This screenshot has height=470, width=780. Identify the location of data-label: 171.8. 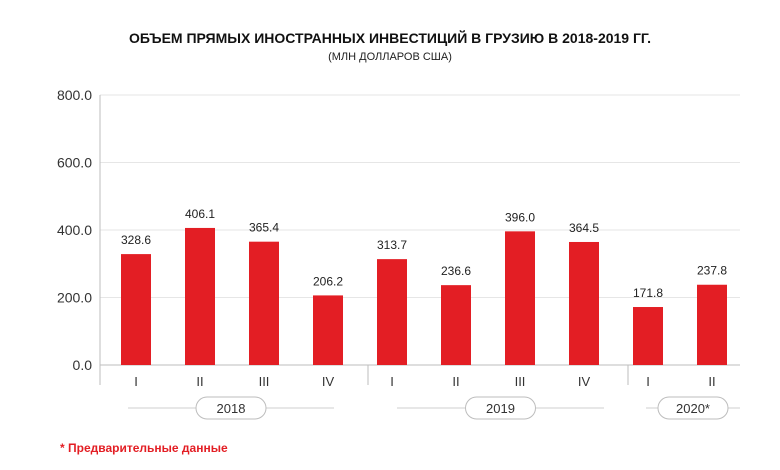
(648, 293).